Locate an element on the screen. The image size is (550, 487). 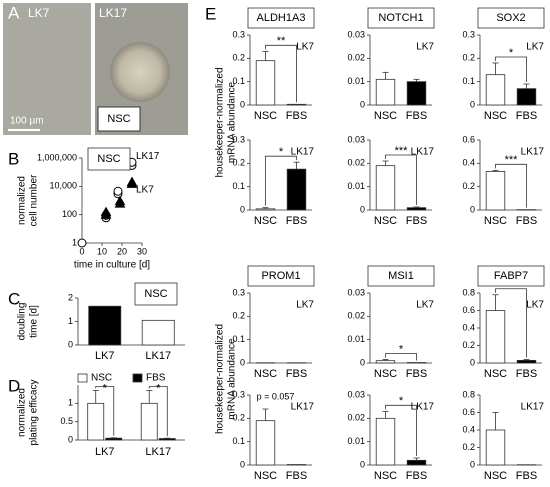
y-tick-label: 2 is located at coordinates (70, 297).